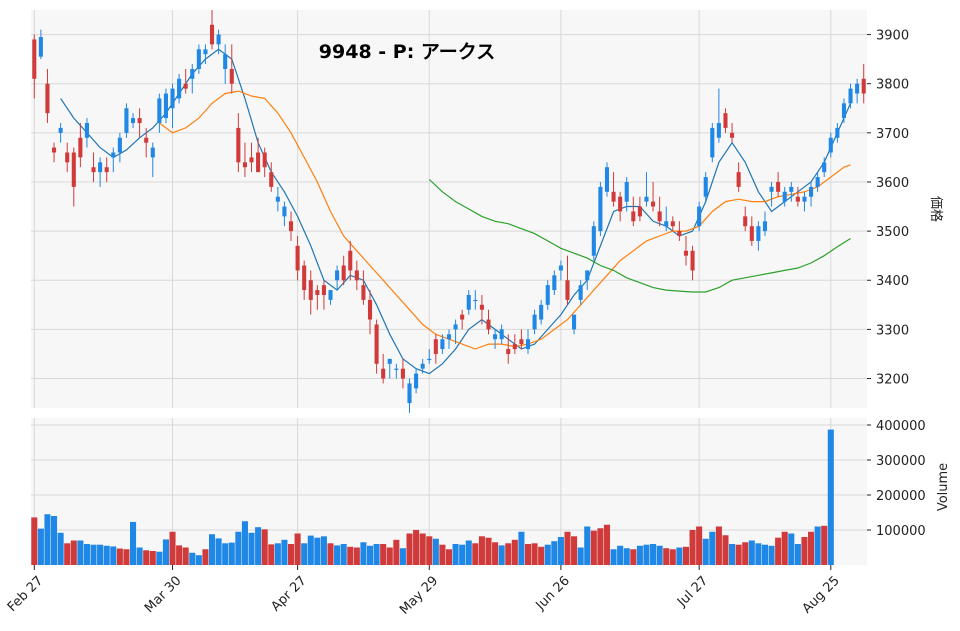 Image resolution: width=960 pixels, height=631 pixels. Describe the element at coordinates (407, 52) in the screenshot. I see `chart-title: 9948 - P: アークス` at that location.